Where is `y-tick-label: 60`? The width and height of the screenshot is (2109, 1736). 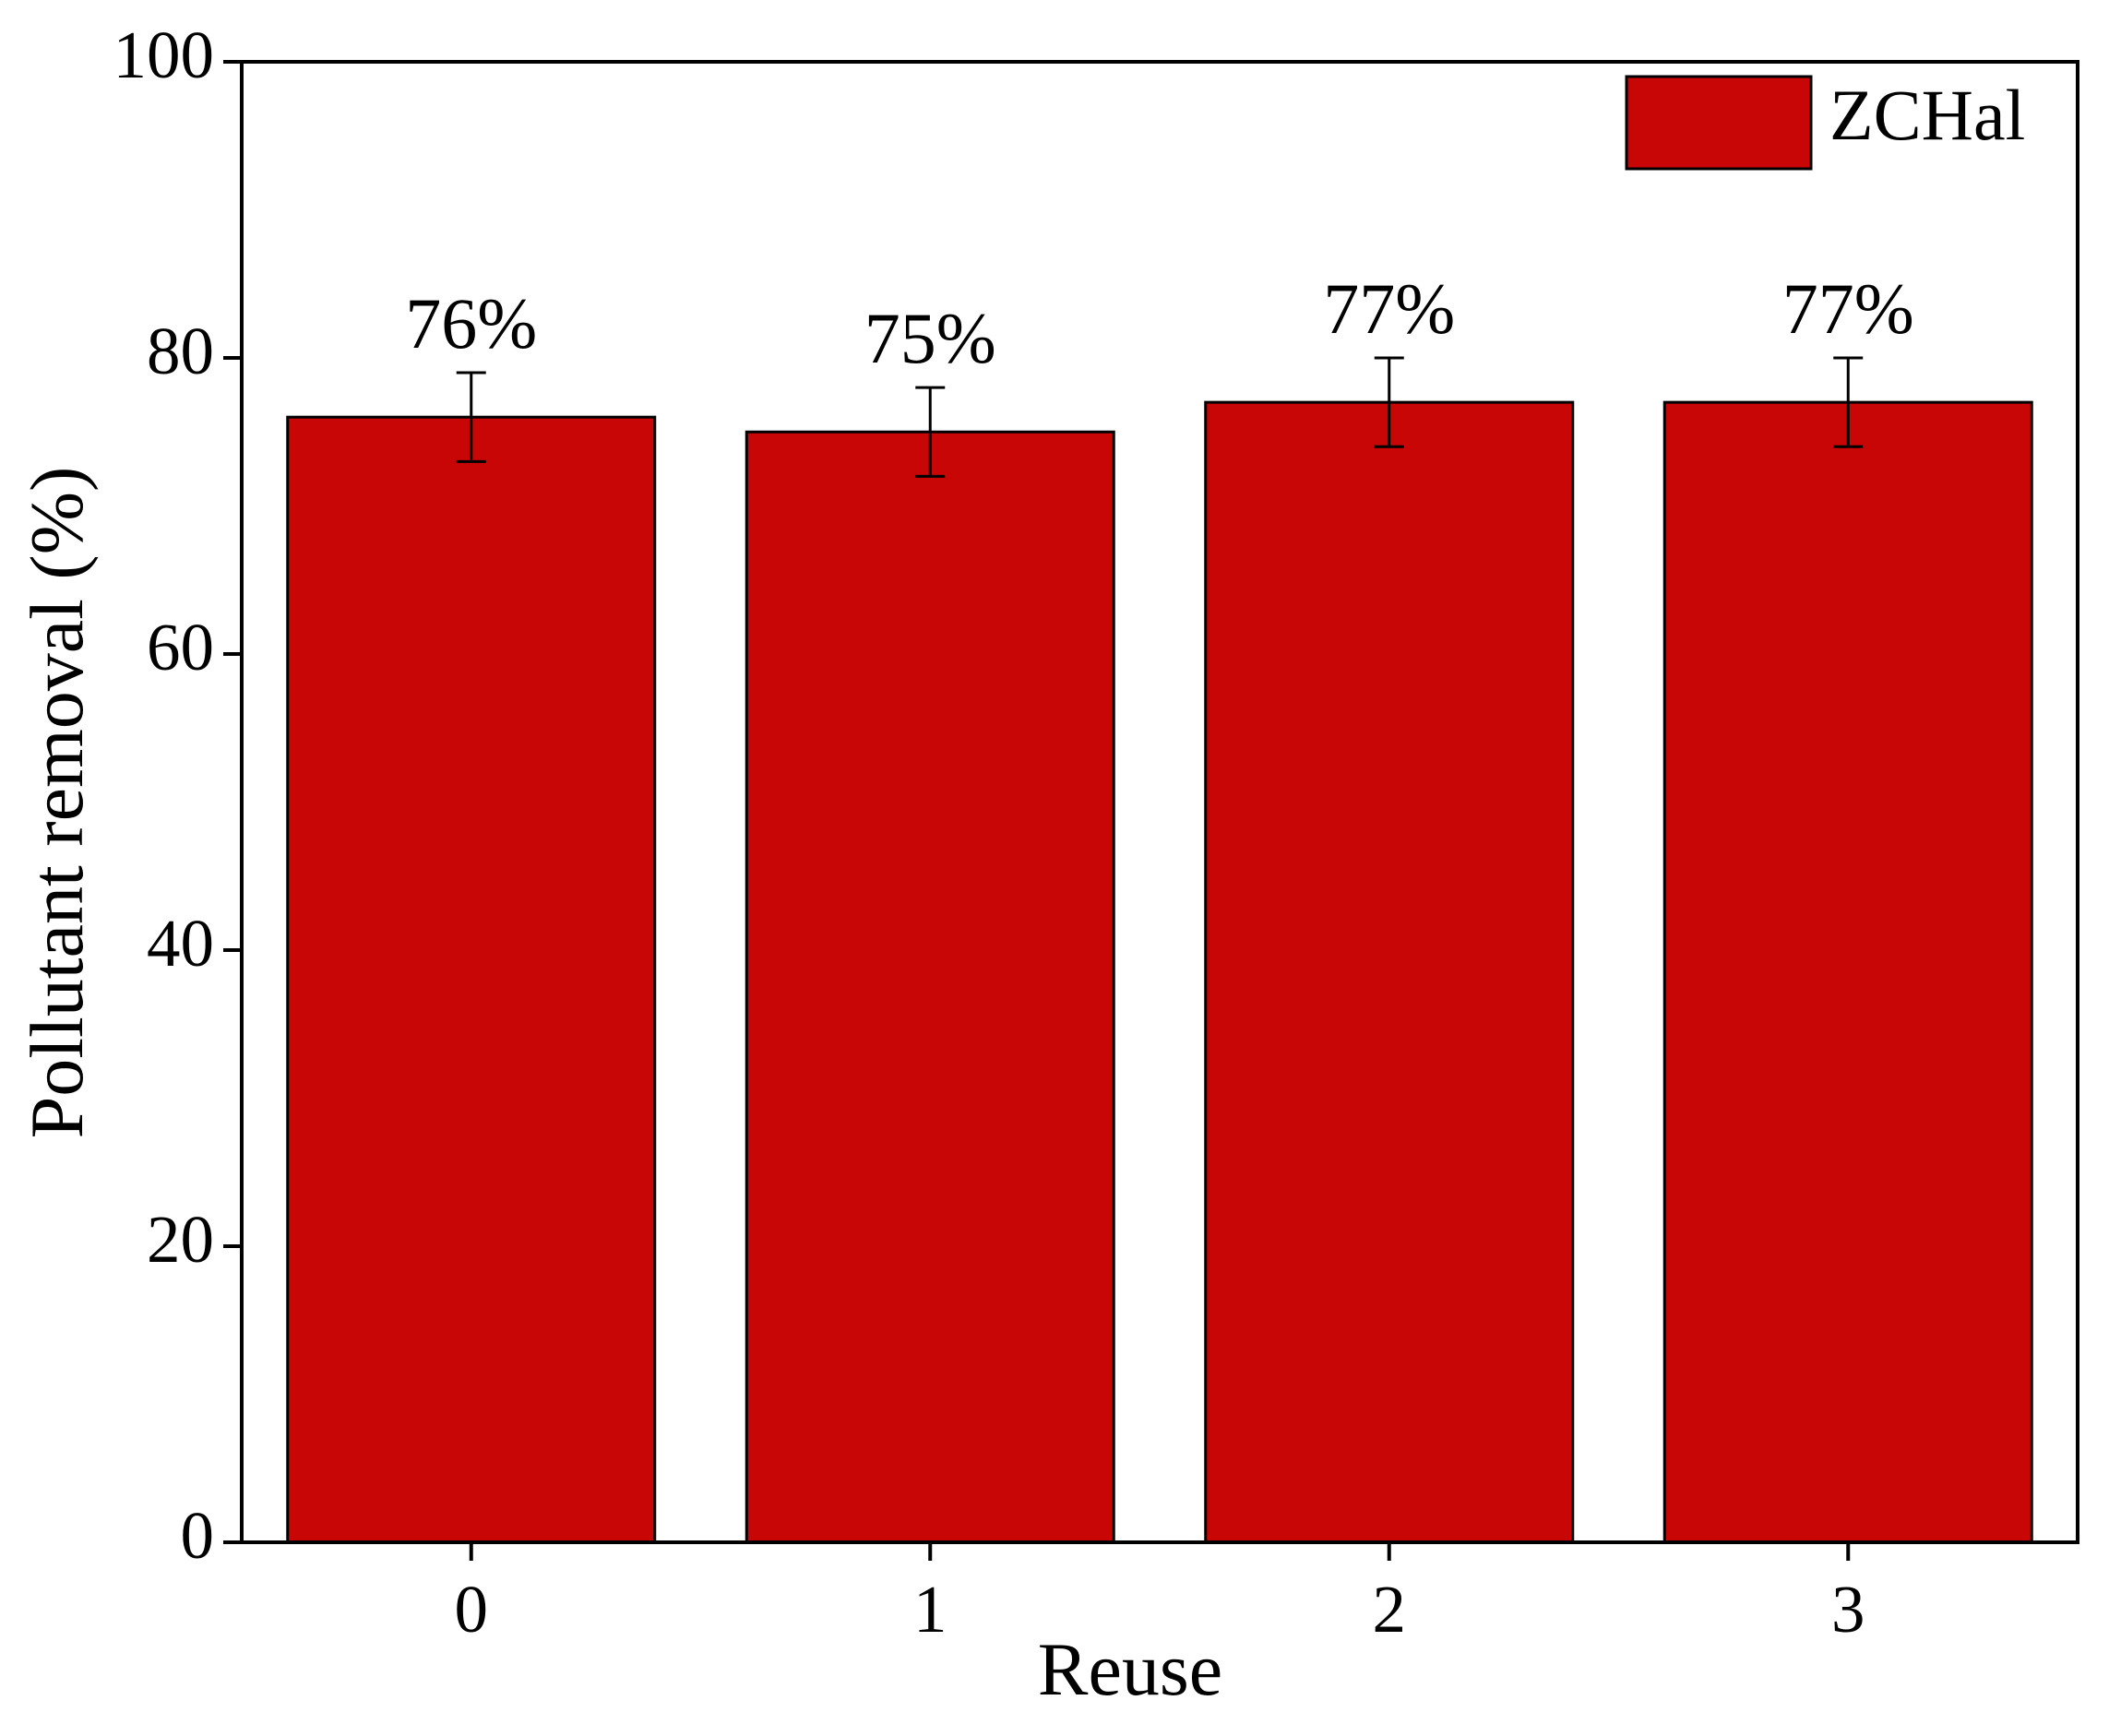
y-tick-label: 60 is located at coordinates (180, 647).